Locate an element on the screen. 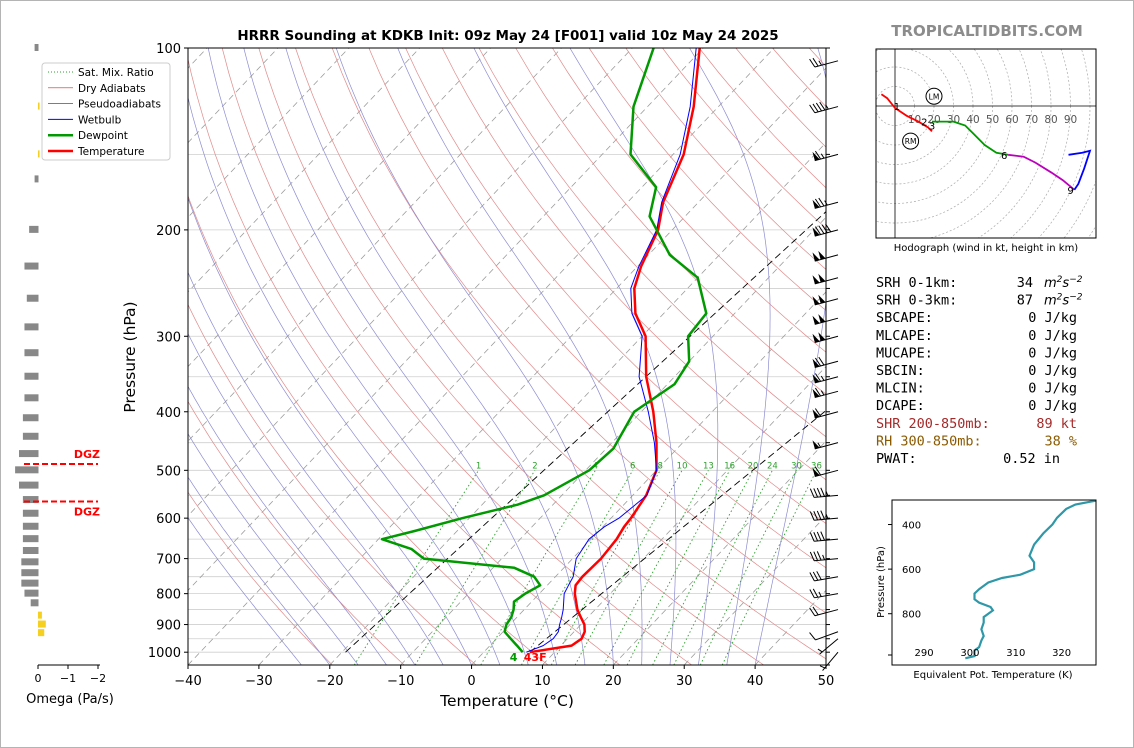 The image size is (1134, 748). omega-x-axis-label: Omega (Pa/s) is located at coordinates (70, 699).